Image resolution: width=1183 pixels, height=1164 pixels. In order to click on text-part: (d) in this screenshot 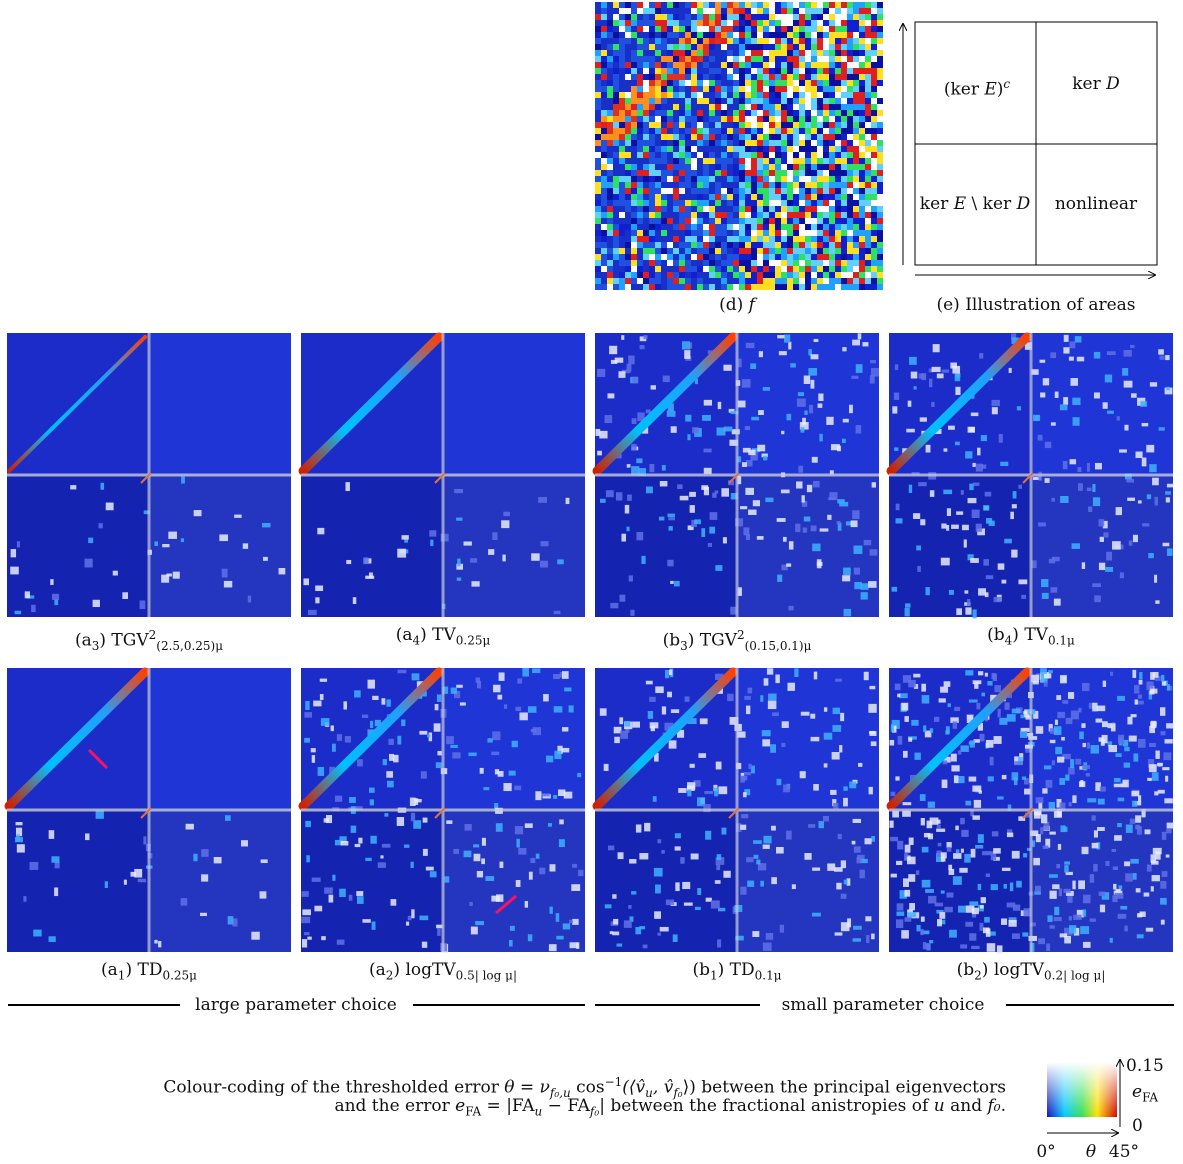, I will do `click(734, 305)`.